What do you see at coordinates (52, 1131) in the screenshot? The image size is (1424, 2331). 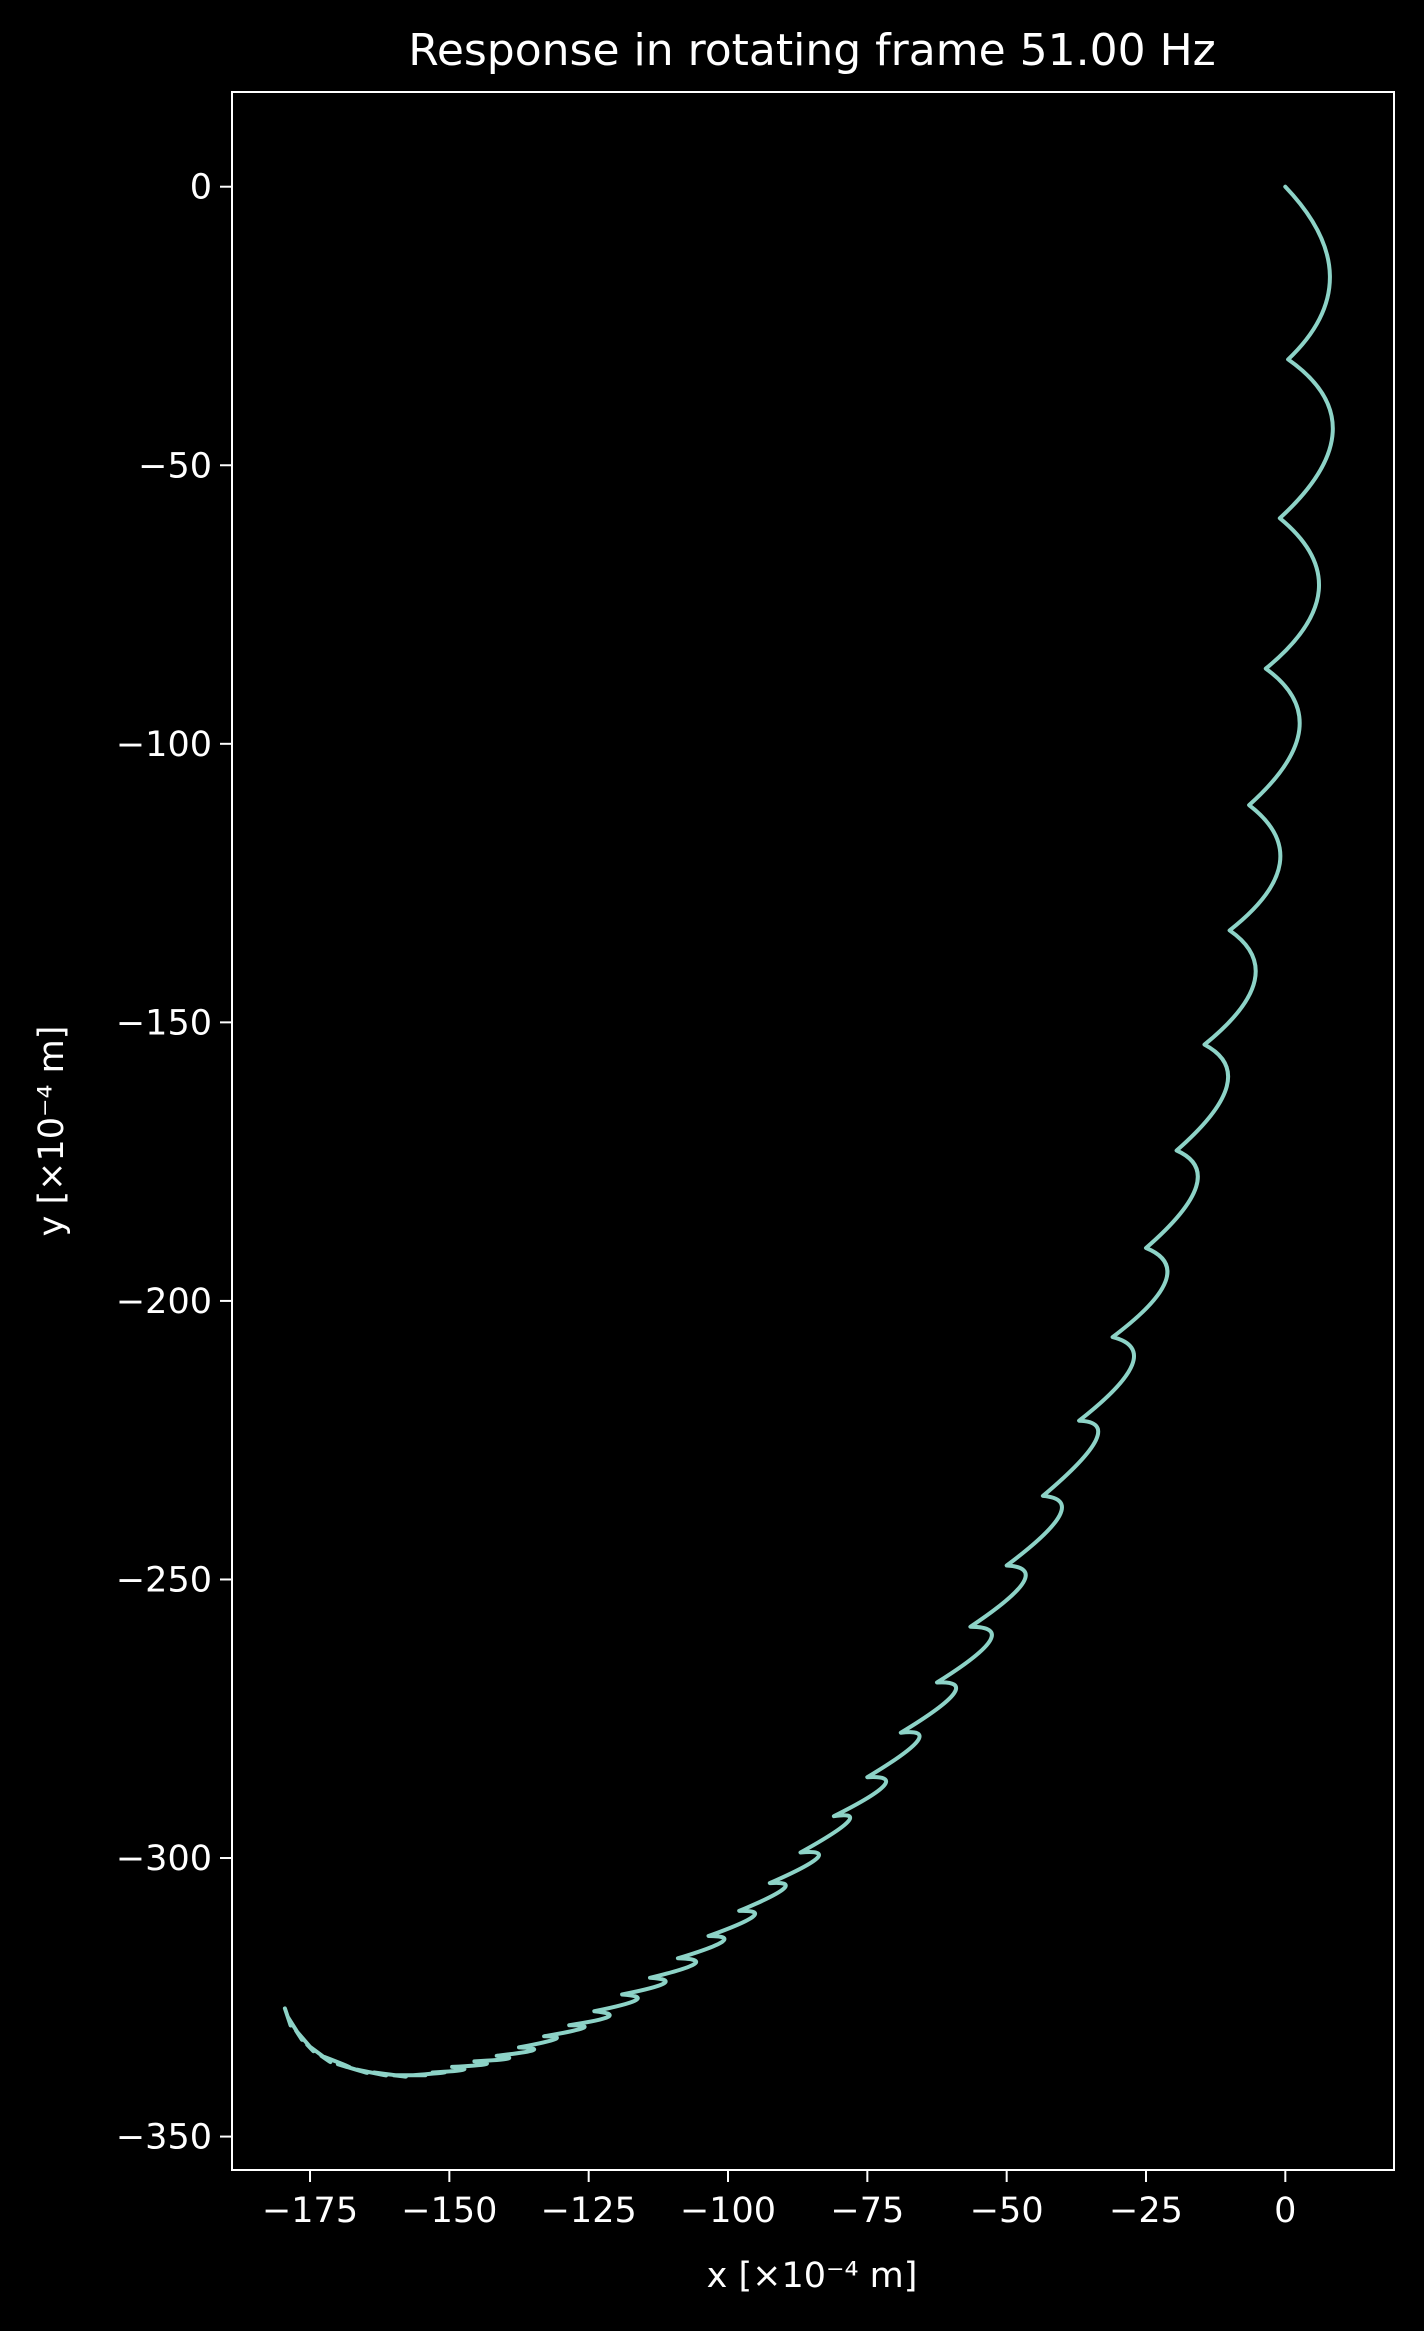 I see `y-axis-label: y [×10⁻⁴ m]` at bounding box center [52, 1131].